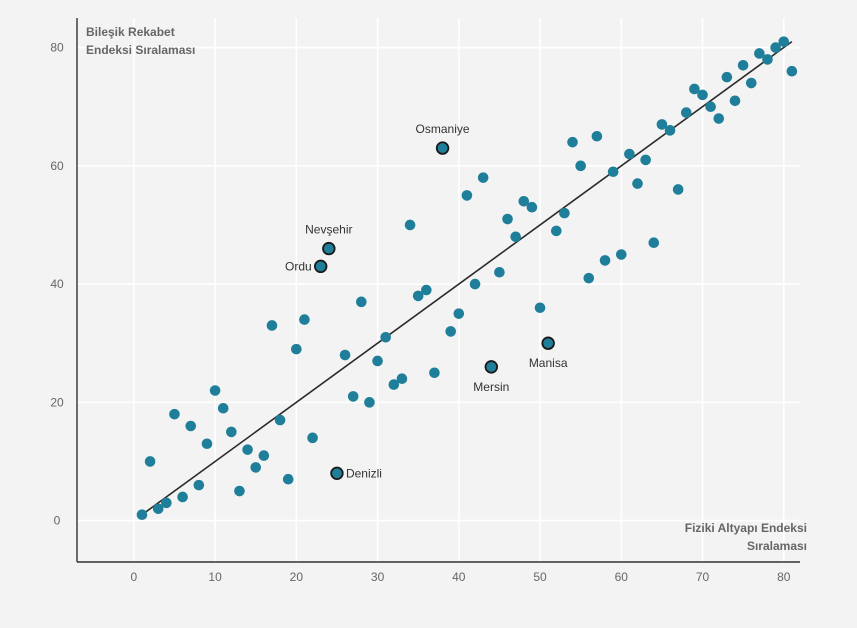 The image size is (857, 628). I want to click on highlighted-point-label: Ordu, so click(298, 266).